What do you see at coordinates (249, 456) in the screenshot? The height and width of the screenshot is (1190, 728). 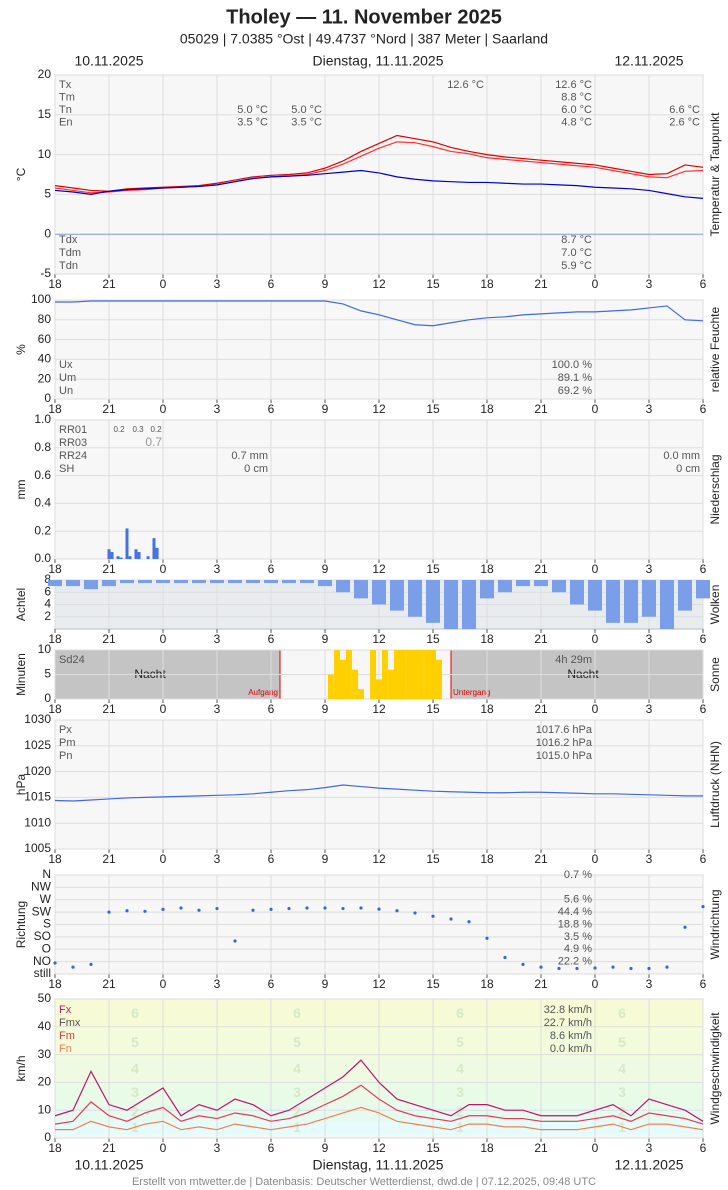 I see `stat-value: 0.7 mm` at bounding box center [249, 456].